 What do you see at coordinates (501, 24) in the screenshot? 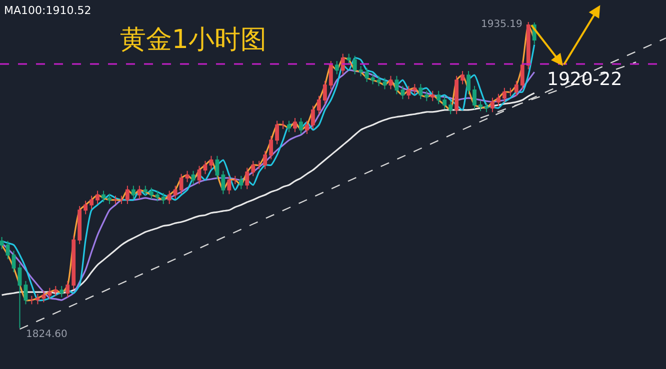
I see `annotation: 1935.19` at bounding box center [501, 24].